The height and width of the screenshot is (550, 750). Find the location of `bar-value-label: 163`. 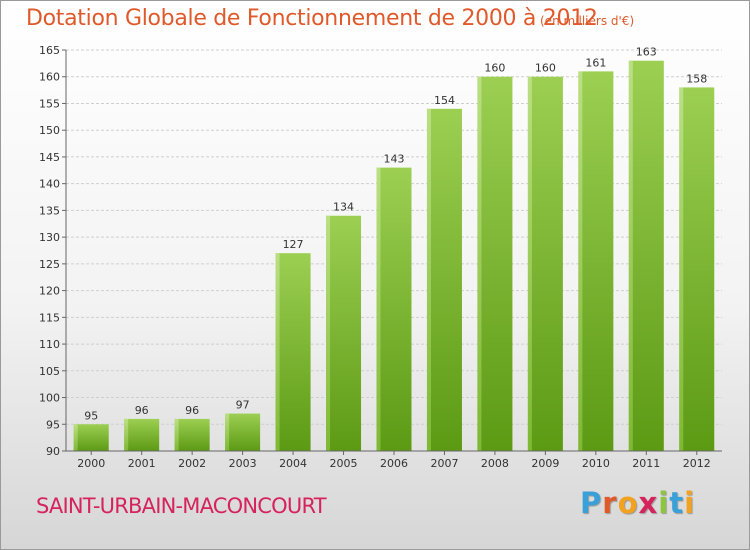

bar-value-label: 163 is located at coordinates (646, 52).